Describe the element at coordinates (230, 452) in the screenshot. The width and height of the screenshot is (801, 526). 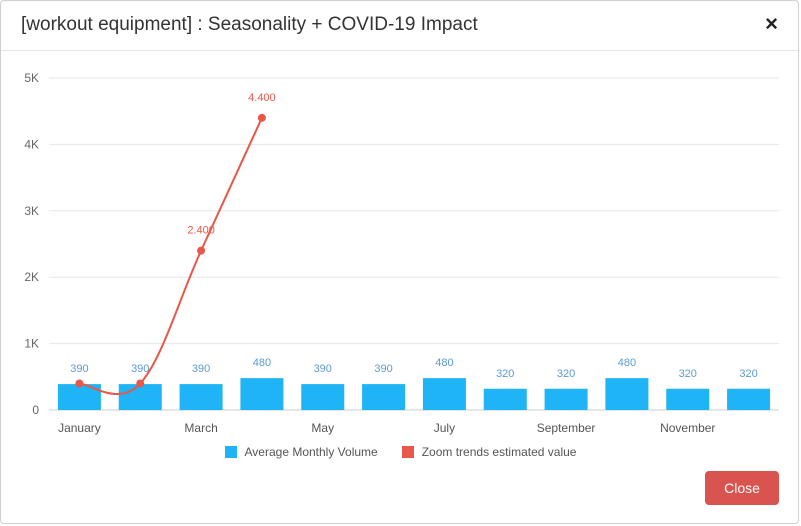
I see `legend-swatch-volume` at that location.